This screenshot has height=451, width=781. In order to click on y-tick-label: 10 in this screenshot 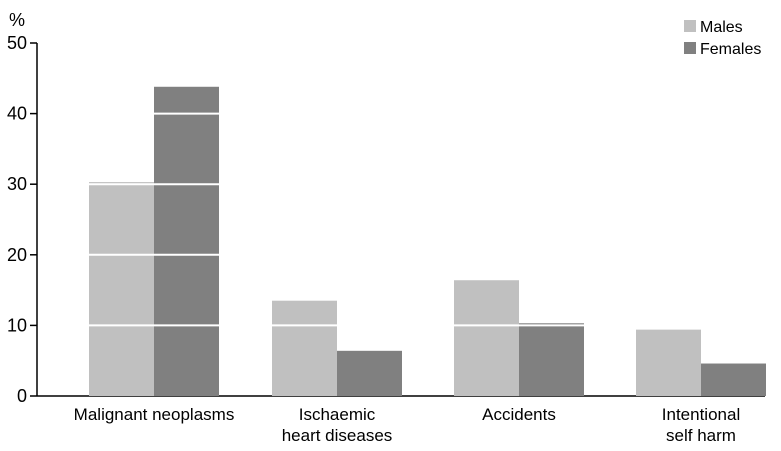, I will do `click(17, 325)`.